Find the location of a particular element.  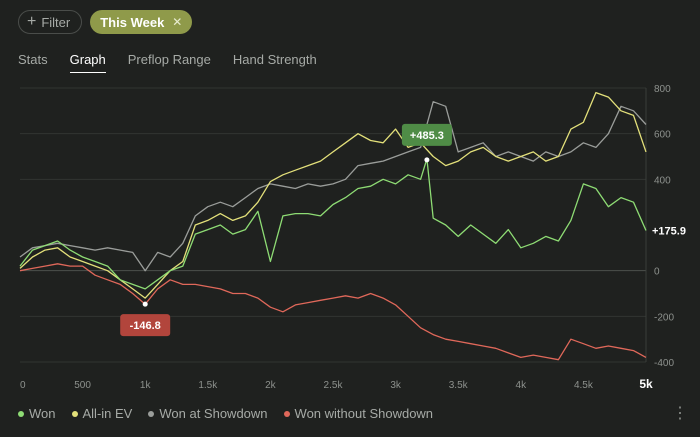

x-tick-label: 1k is located at coordinates (146, 385).